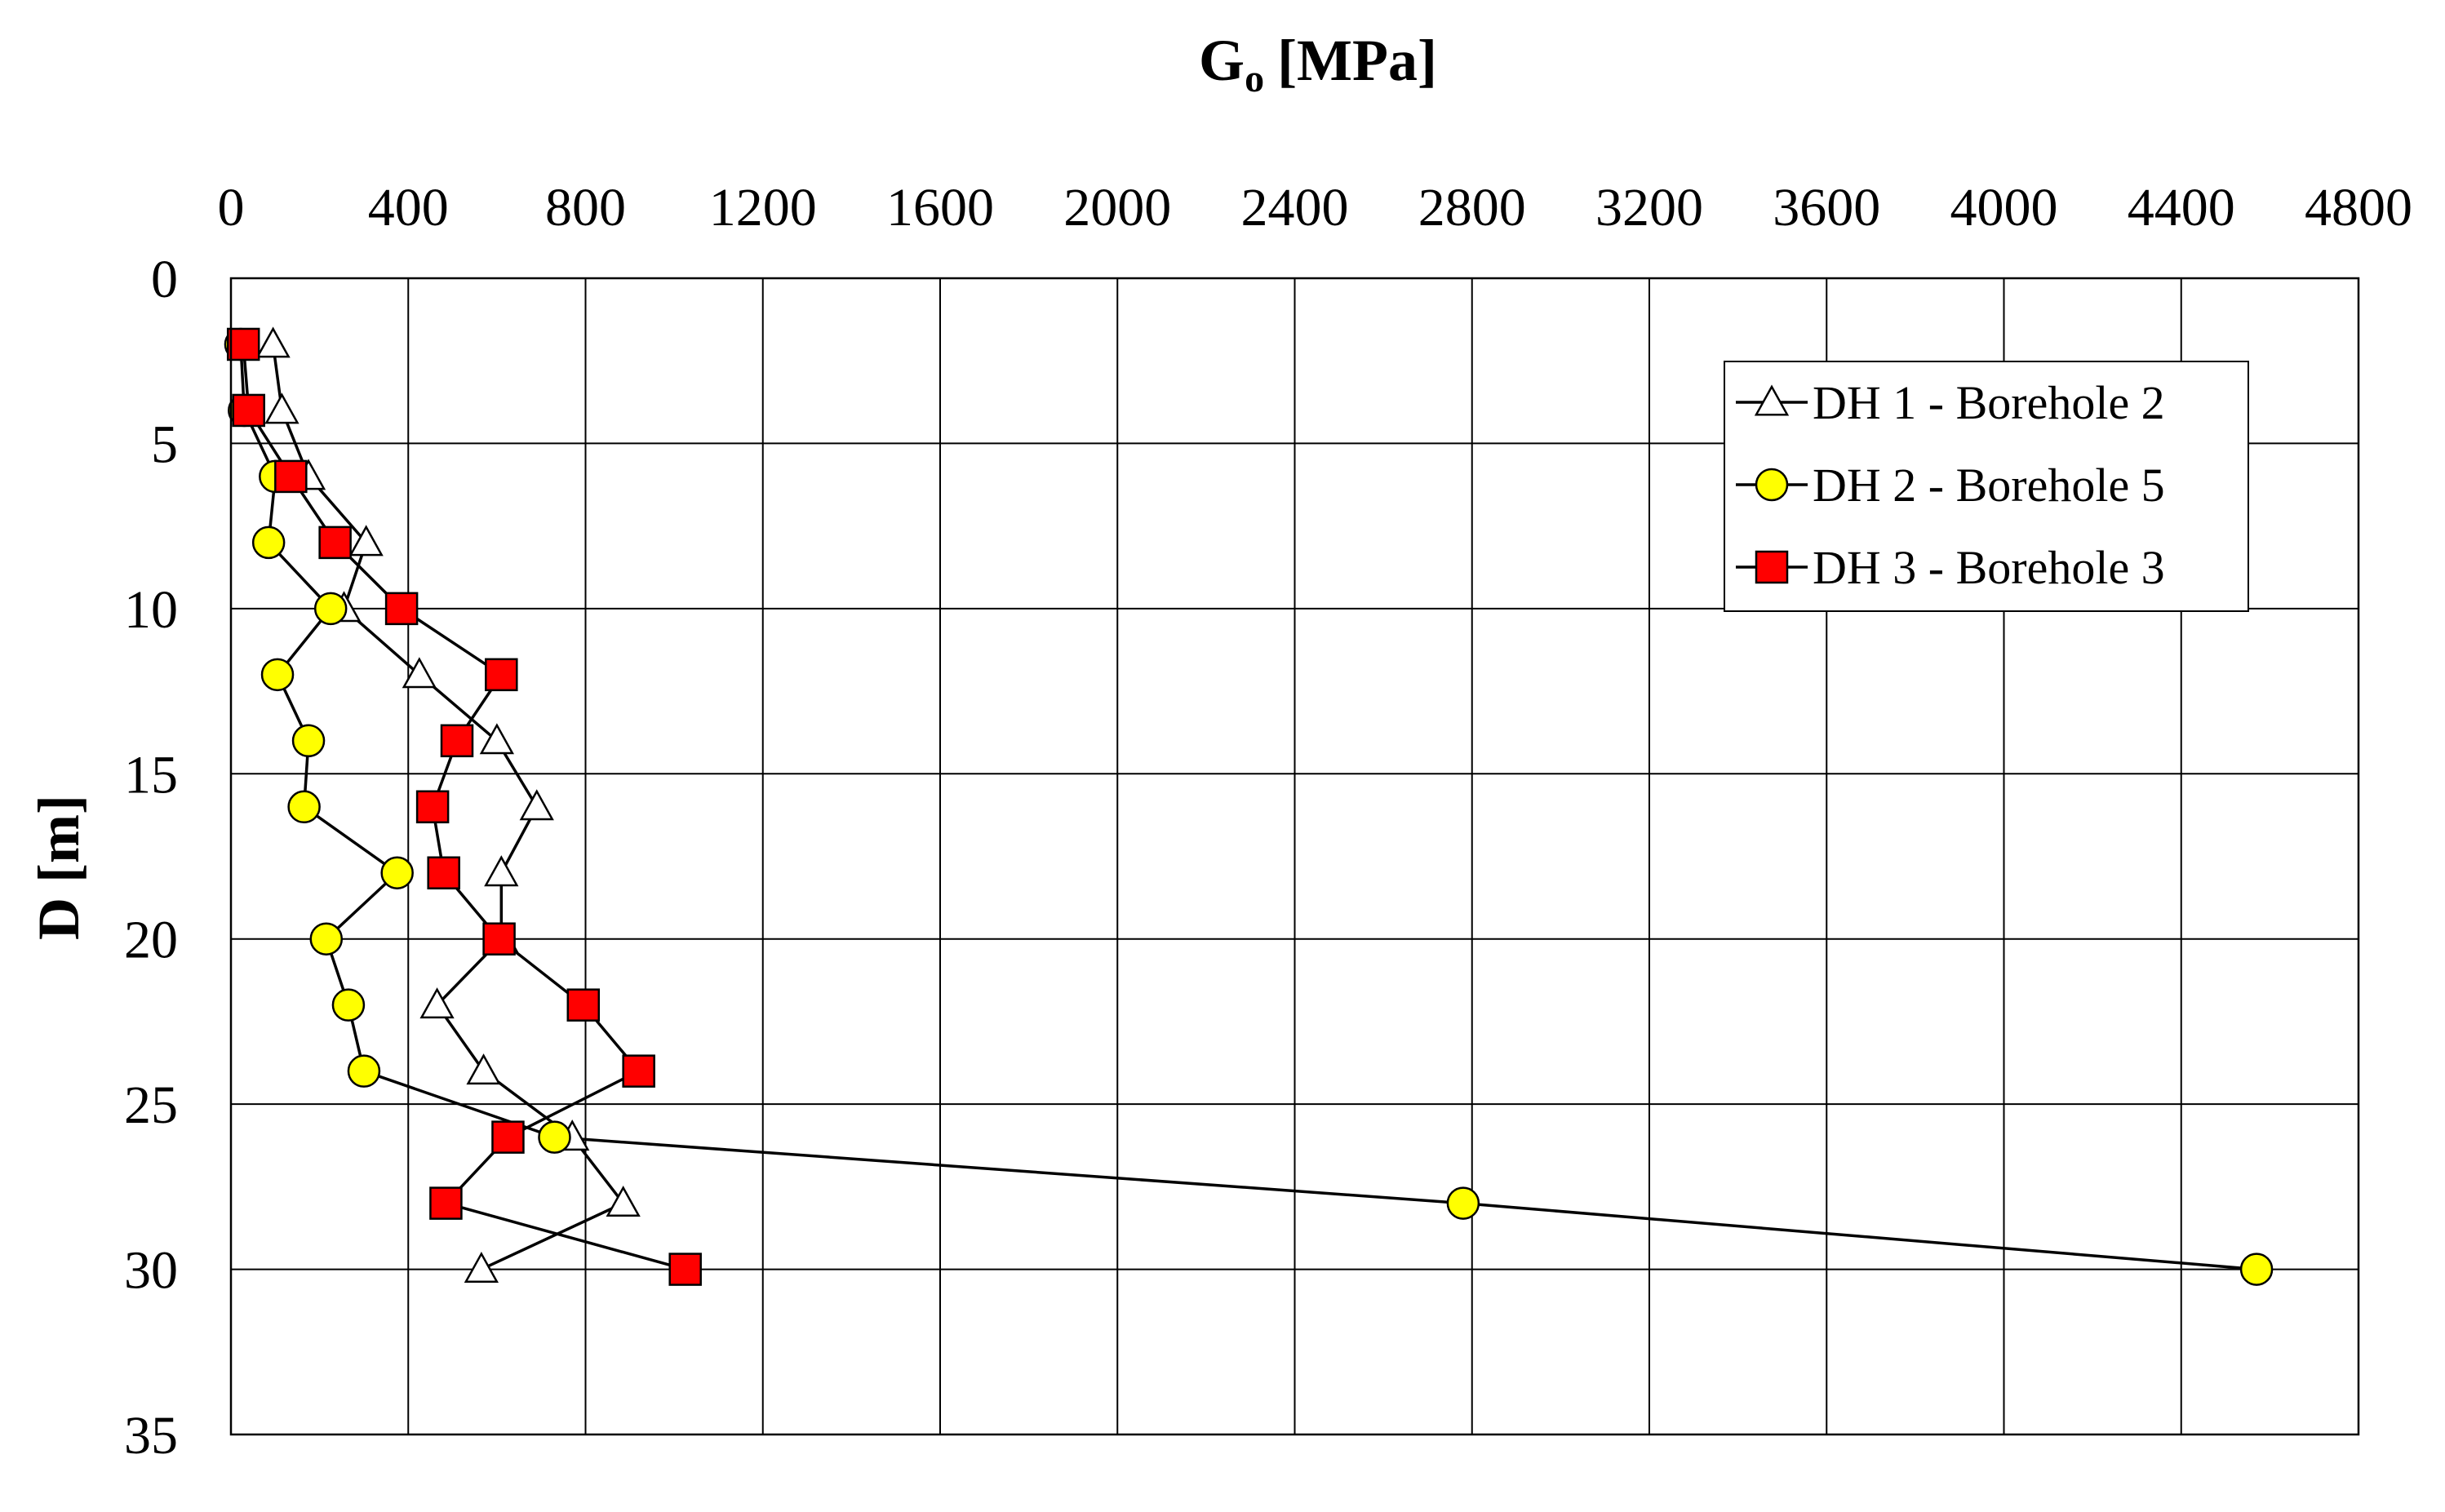  I want to click on y-tick-label: 25, so click(151, 1105).